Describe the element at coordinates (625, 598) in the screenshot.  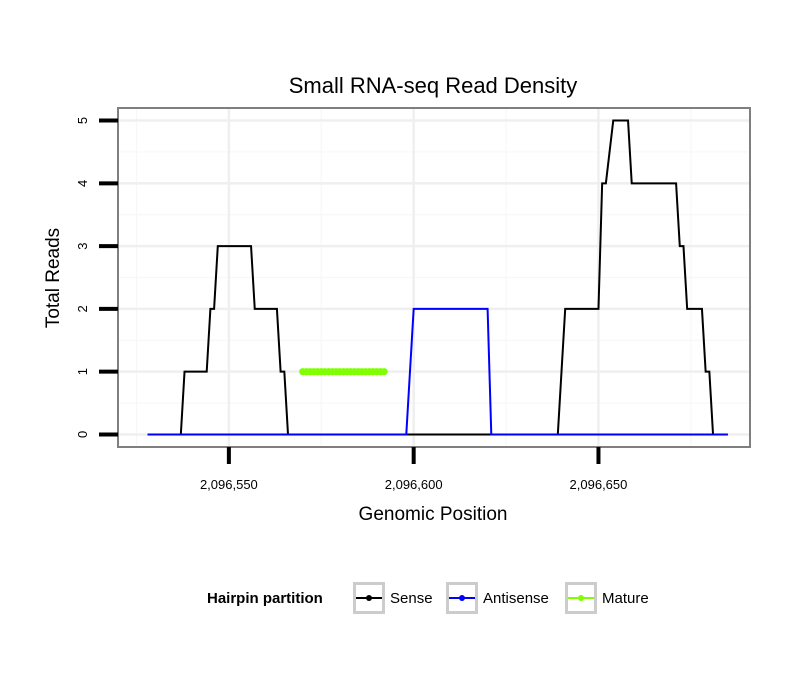
I see `legend-label-mature: Mature` at that location.